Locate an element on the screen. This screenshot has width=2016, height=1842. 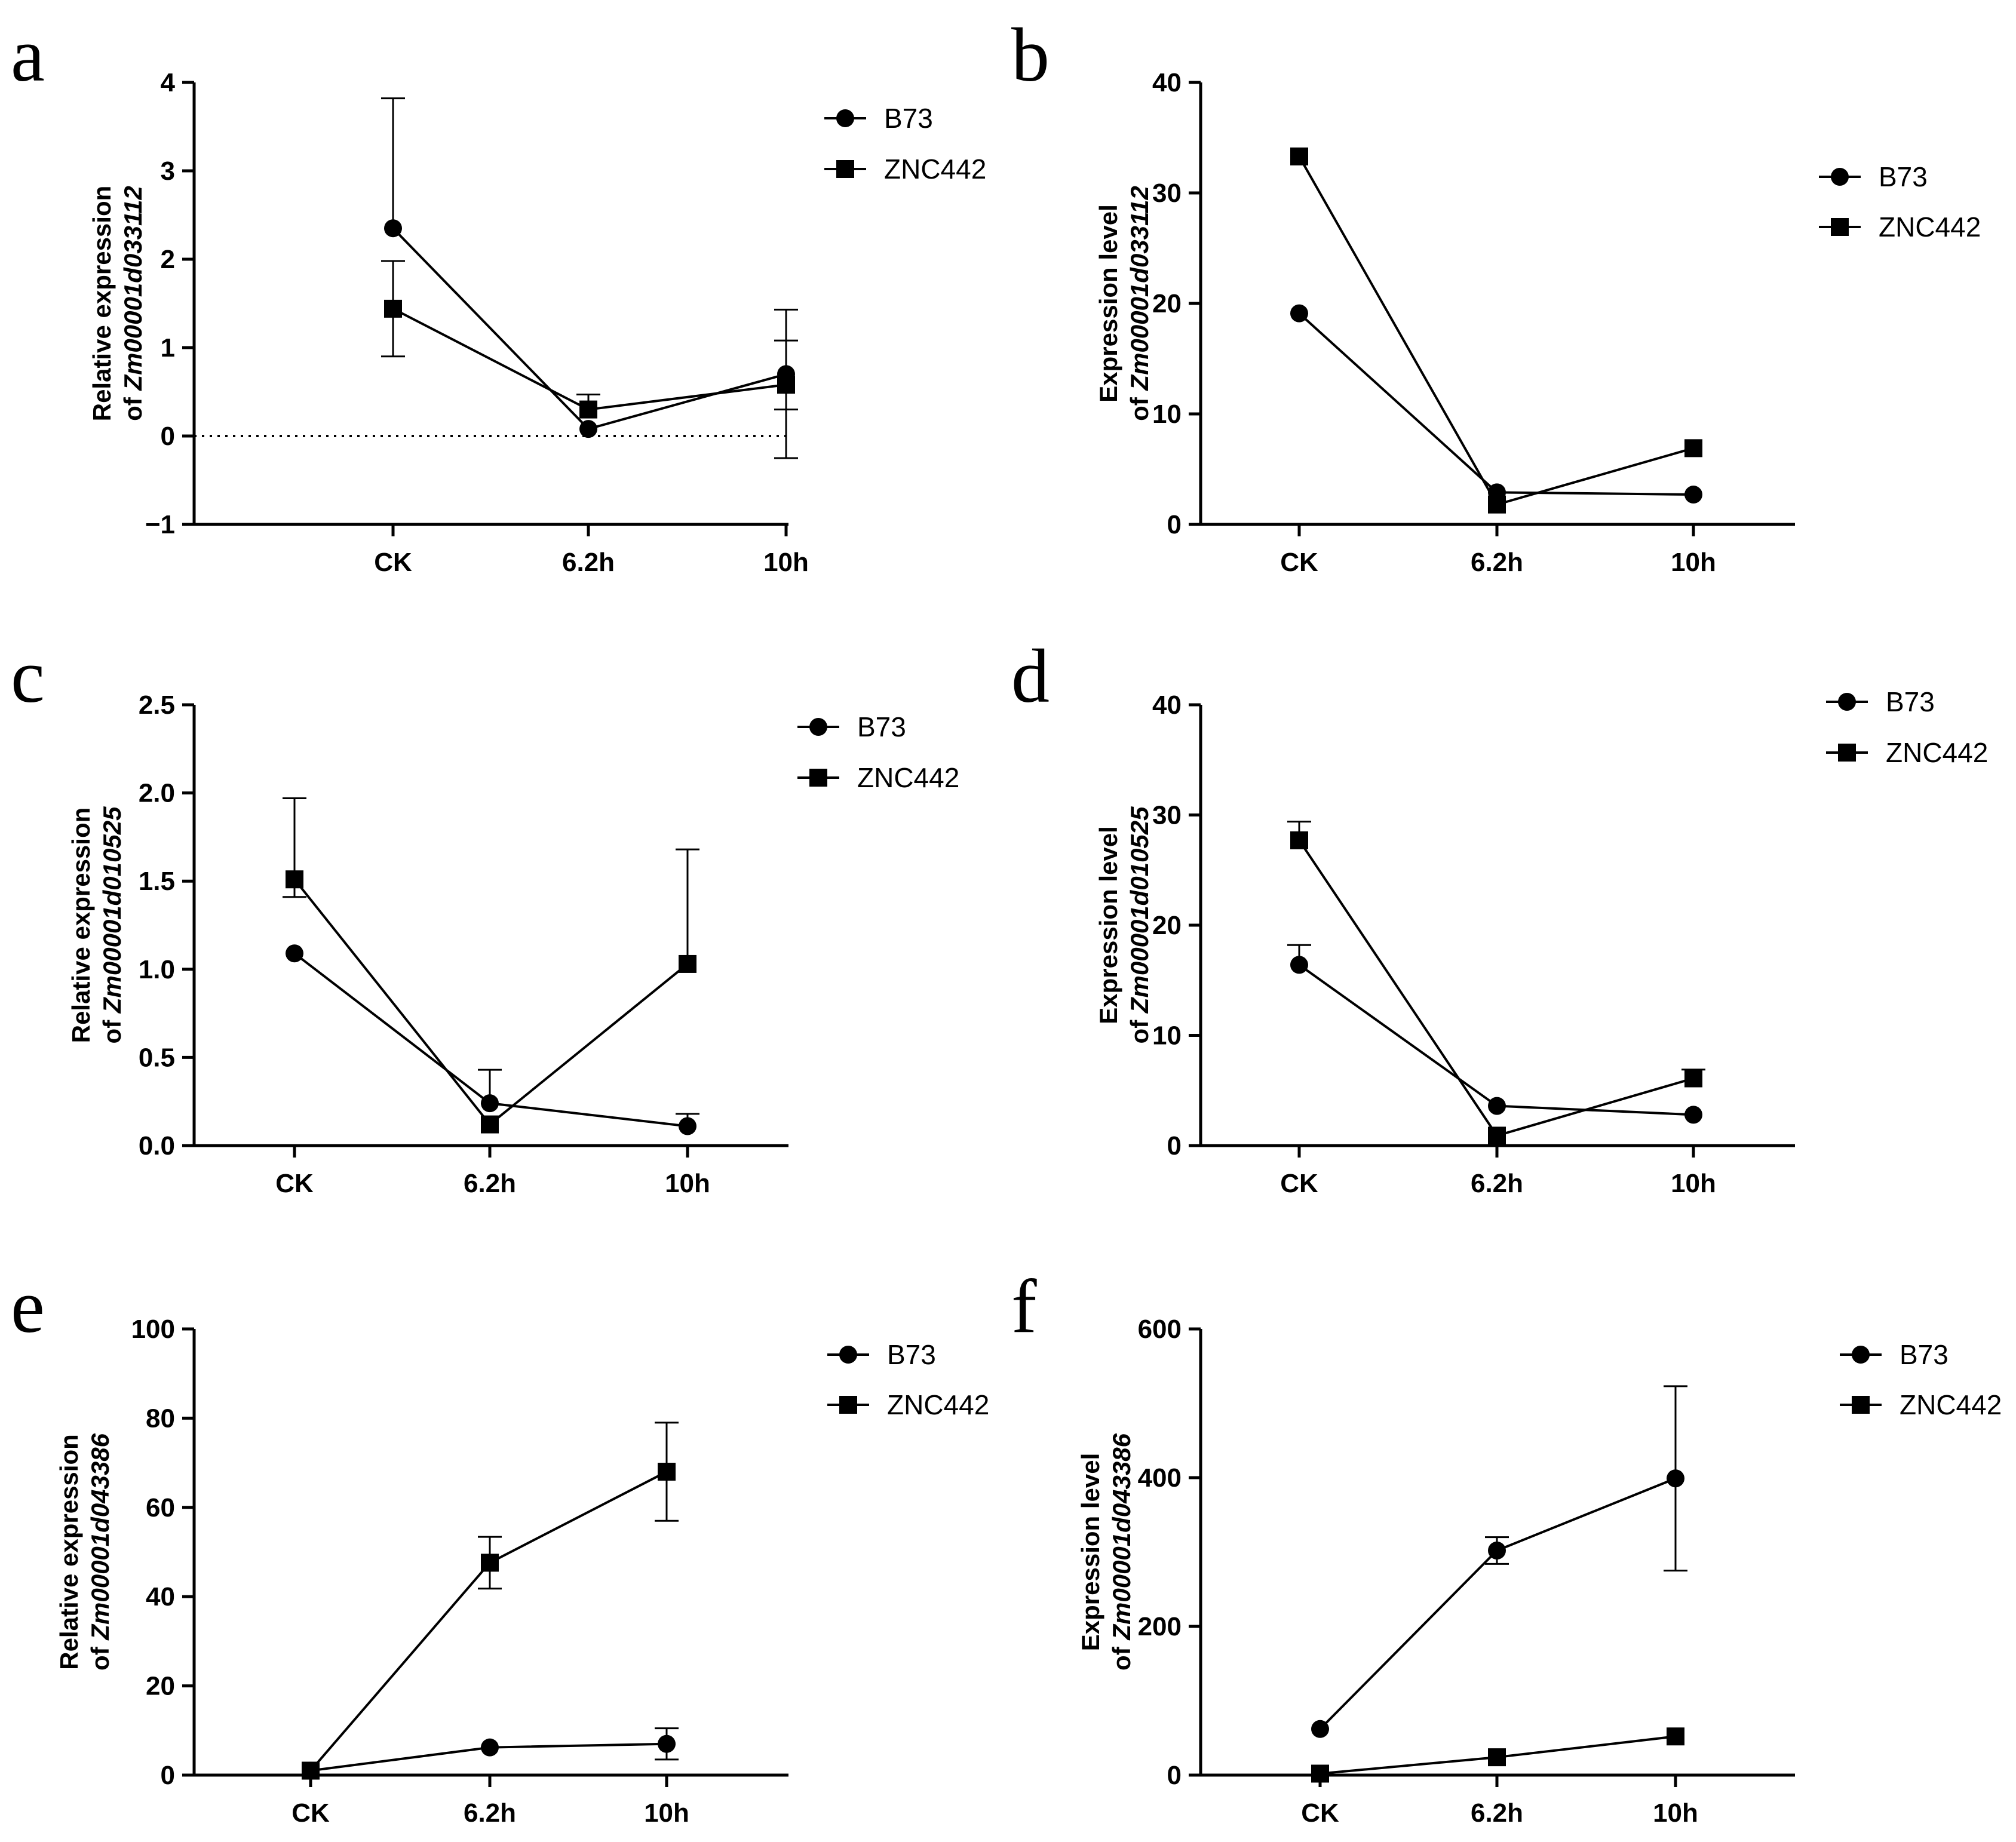
panel-label: e is located at coordinates (28, 1307).